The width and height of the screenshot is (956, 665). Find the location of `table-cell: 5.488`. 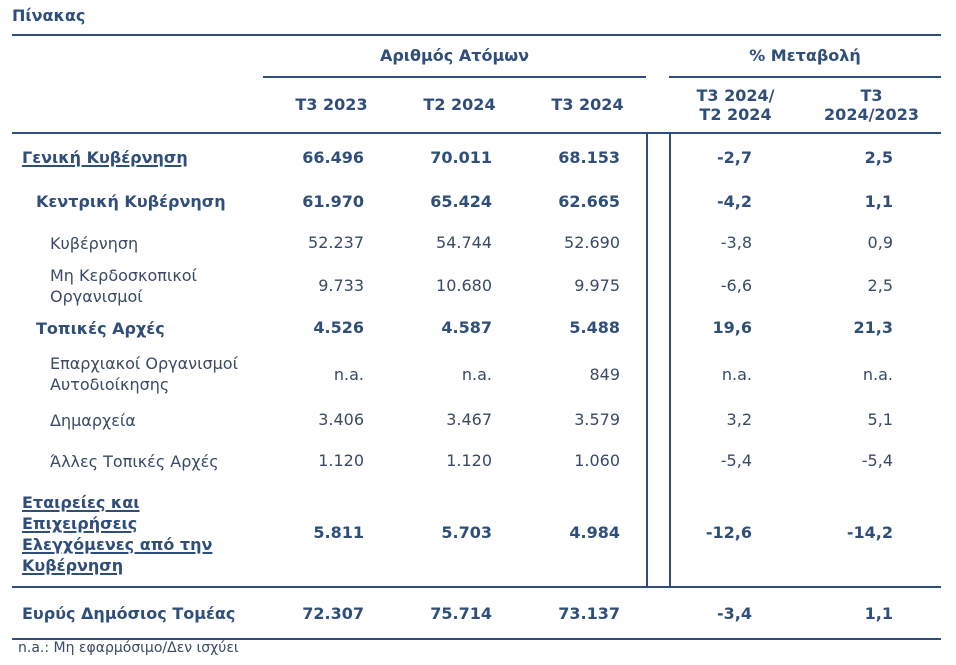

table-cell: 5.488 is located at coordinates (594, 327).